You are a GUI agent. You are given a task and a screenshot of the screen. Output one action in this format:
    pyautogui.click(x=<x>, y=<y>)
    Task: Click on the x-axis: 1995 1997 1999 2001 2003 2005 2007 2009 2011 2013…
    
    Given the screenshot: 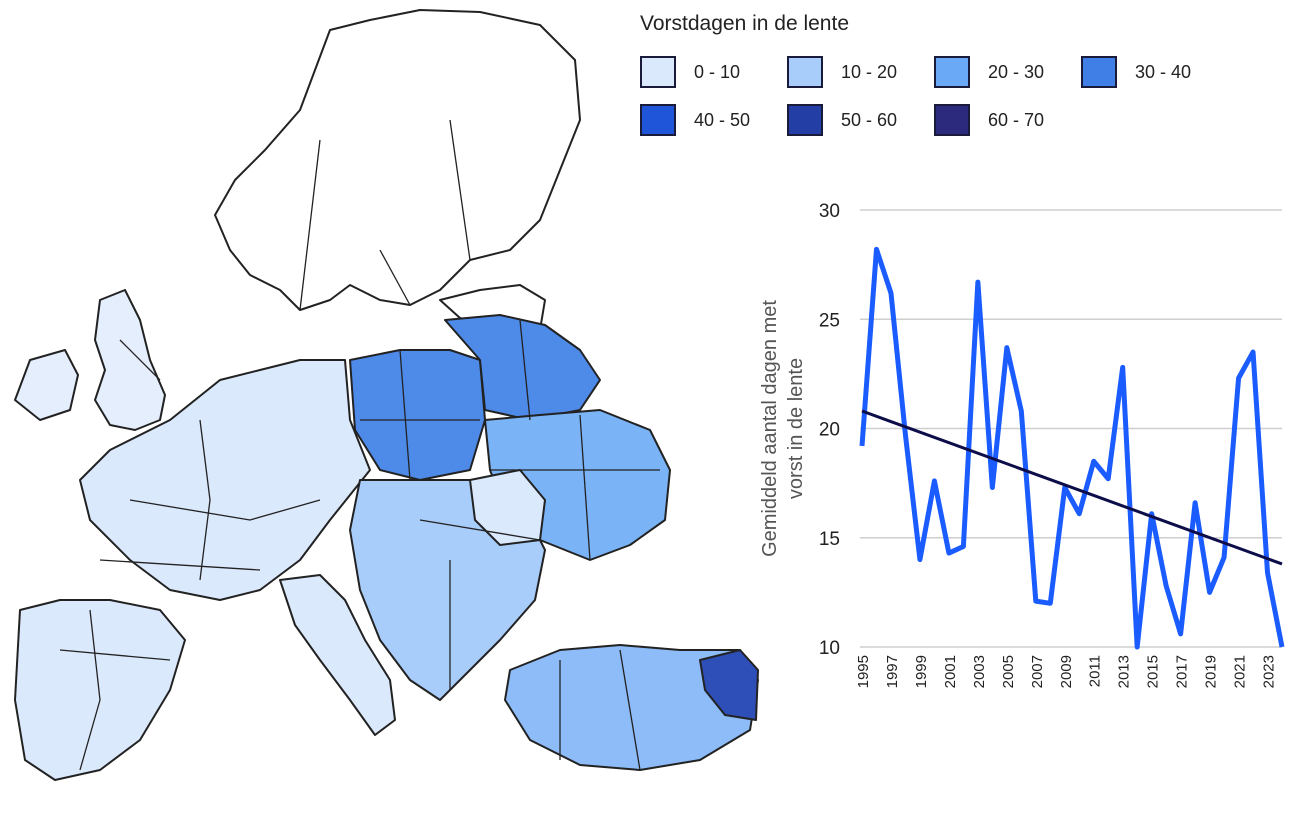 What is the action you would take?
    pyautogui.click(x=1066, y=671)
    